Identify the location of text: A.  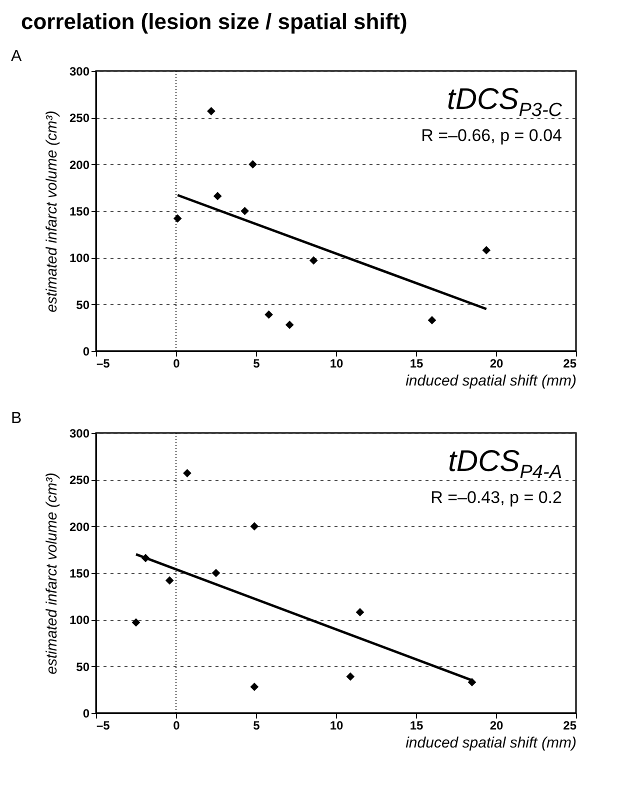
(16, 56).